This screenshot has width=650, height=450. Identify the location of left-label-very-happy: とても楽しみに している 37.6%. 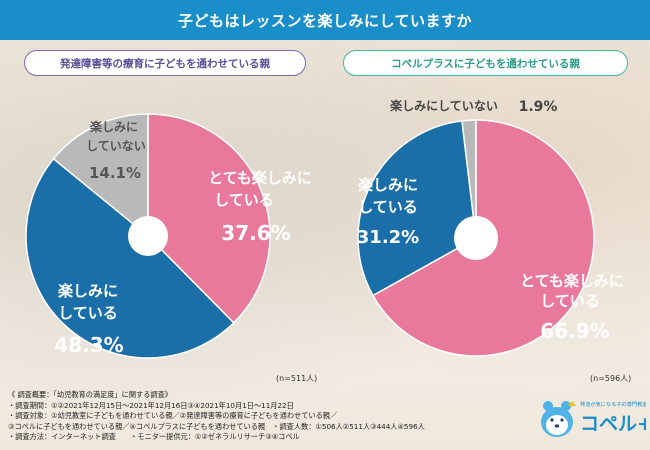
(260, 207).